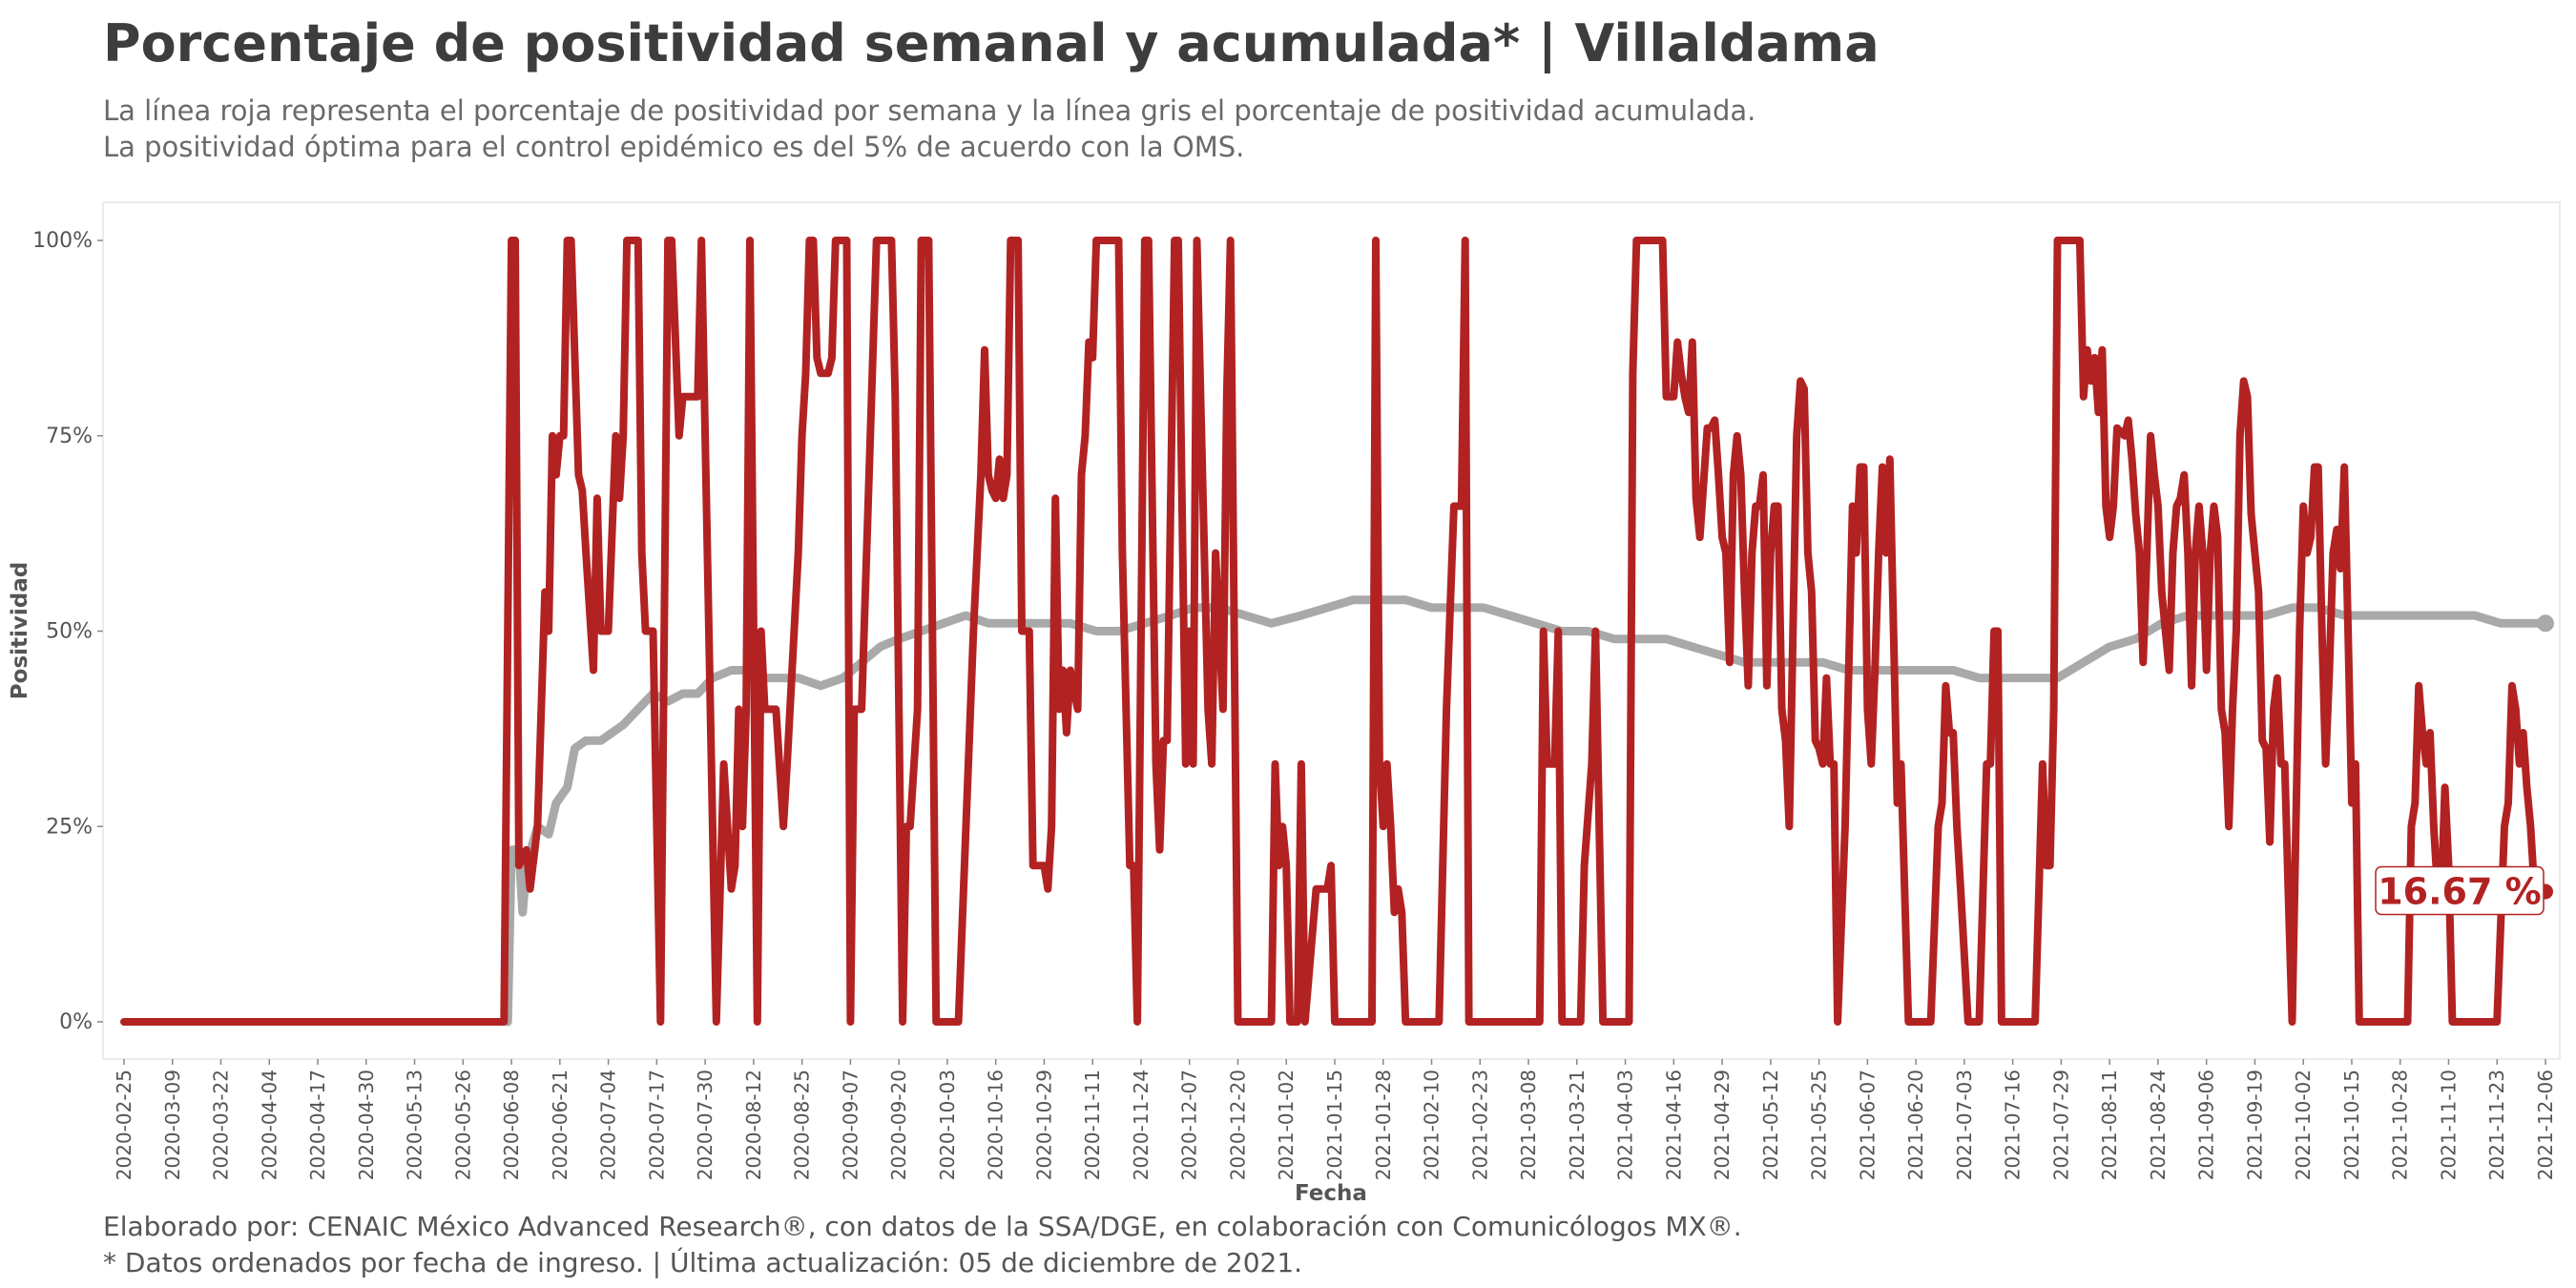  I want to click on x-tick-label: 2020-10-03, so click(947, 1125).